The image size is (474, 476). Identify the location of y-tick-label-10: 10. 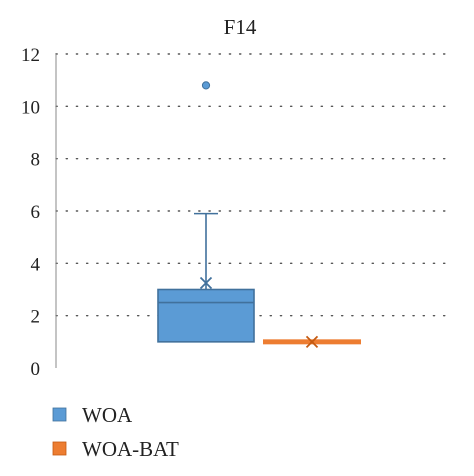
(30, 107).